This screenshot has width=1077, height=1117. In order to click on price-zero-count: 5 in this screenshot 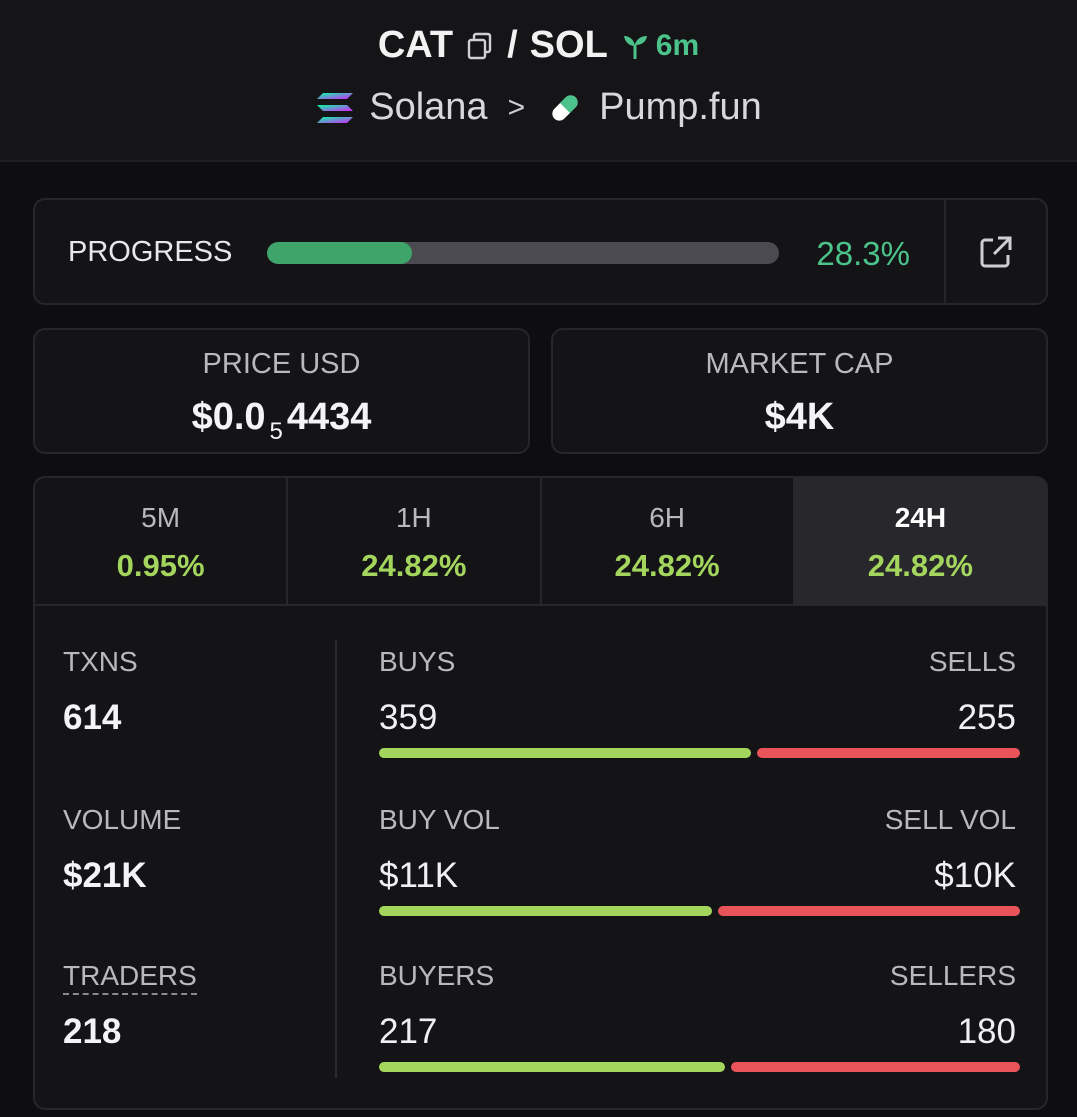, I will do `click(276, 431)`.